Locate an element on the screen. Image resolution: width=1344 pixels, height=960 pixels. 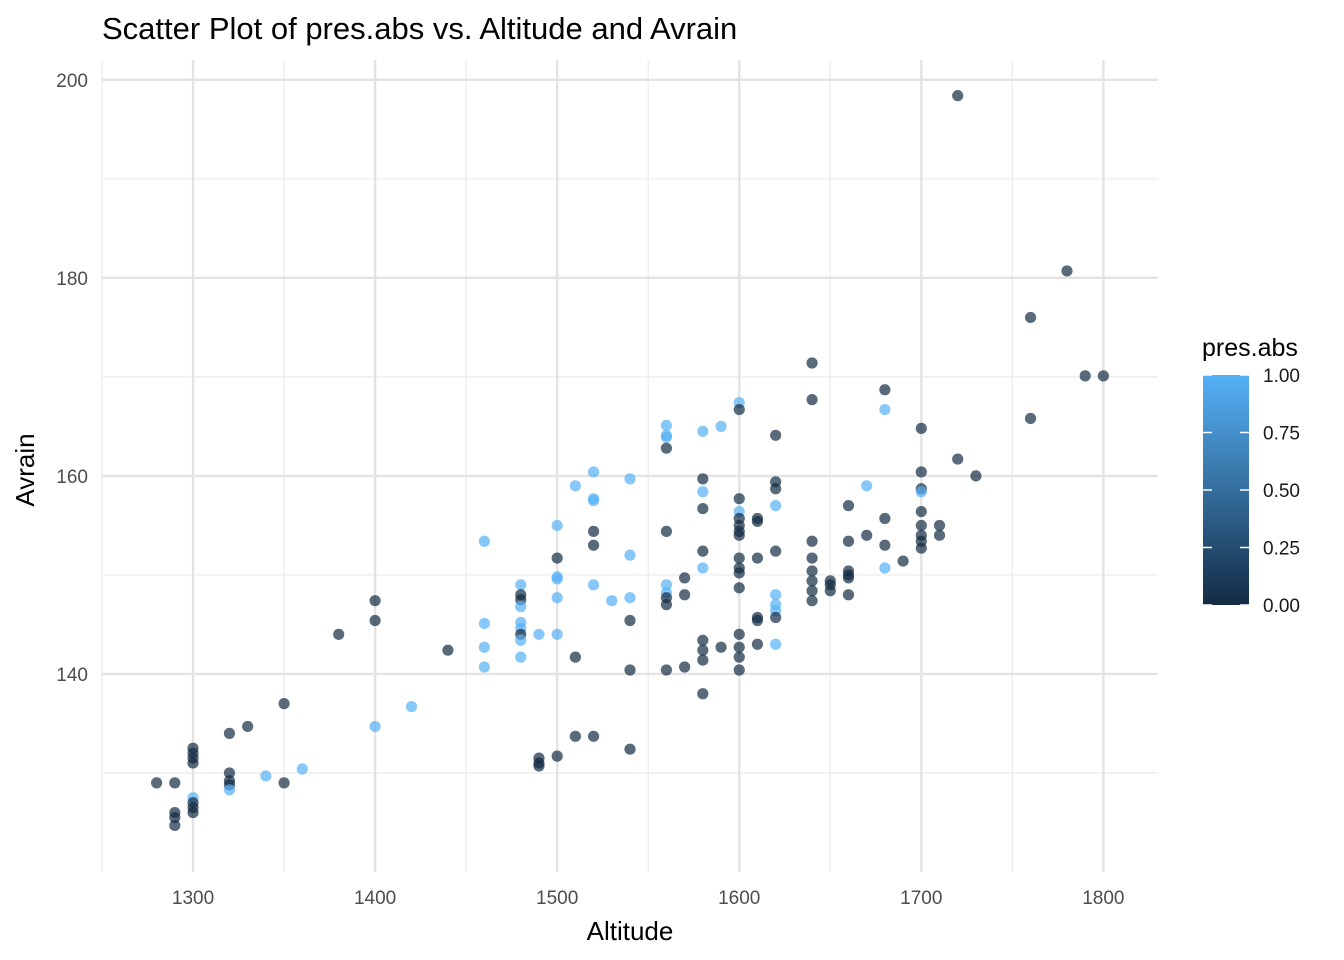
legend-tick-label: 0.50 is located at coordinates (1281, 491).